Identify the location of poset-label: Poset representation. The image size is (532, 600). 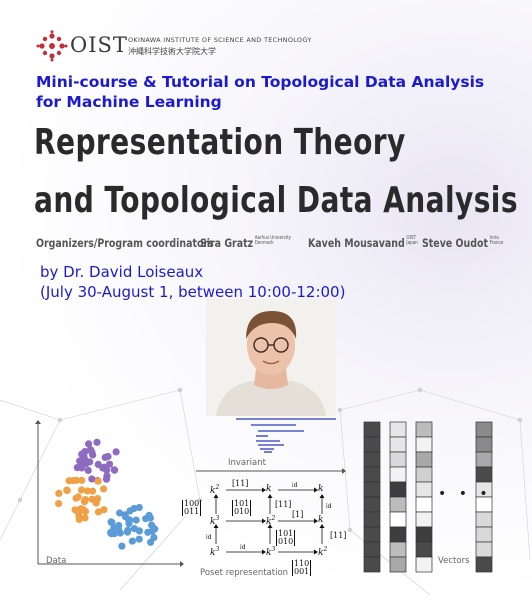
(244, 573).